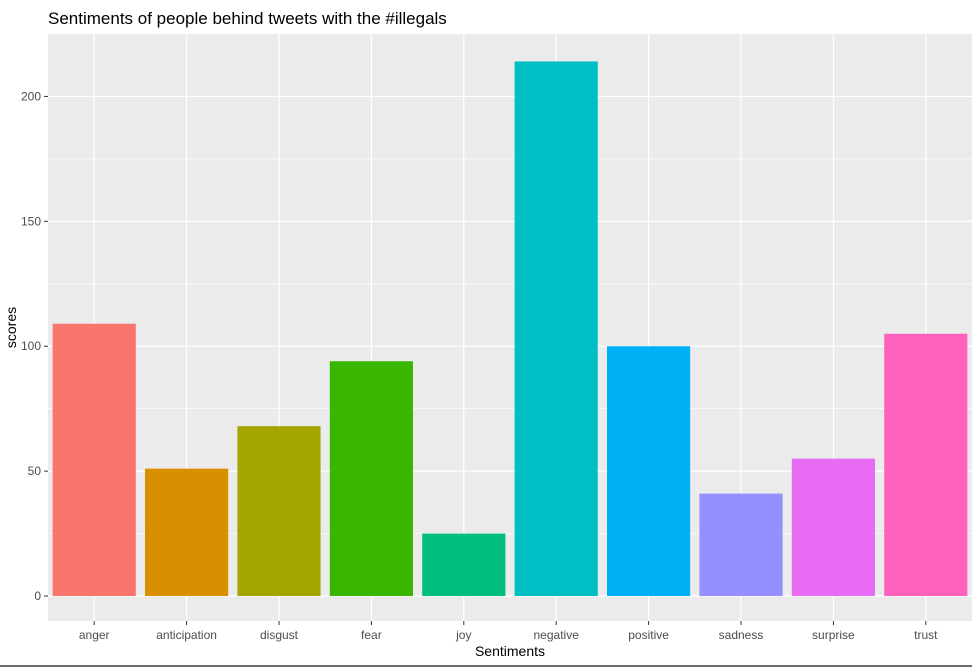  I want to click on x-tick-label-sadness: sadness, so click(741, 635).